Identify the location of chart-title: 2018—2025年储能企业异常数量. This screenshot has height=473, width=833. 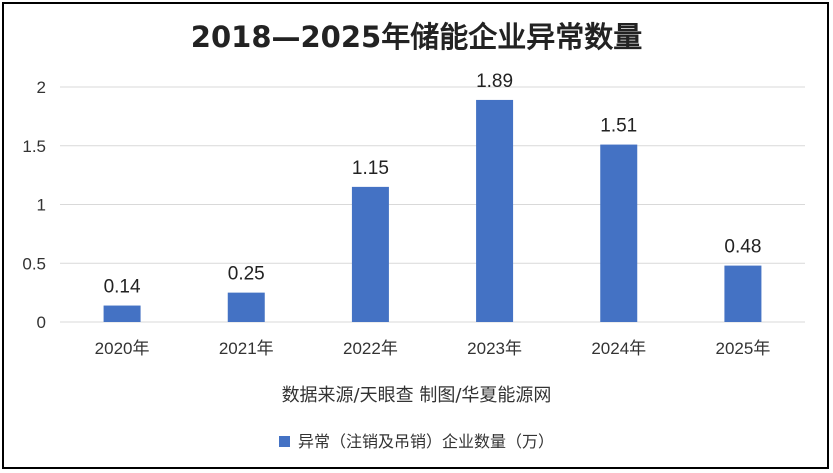
(416, 37).